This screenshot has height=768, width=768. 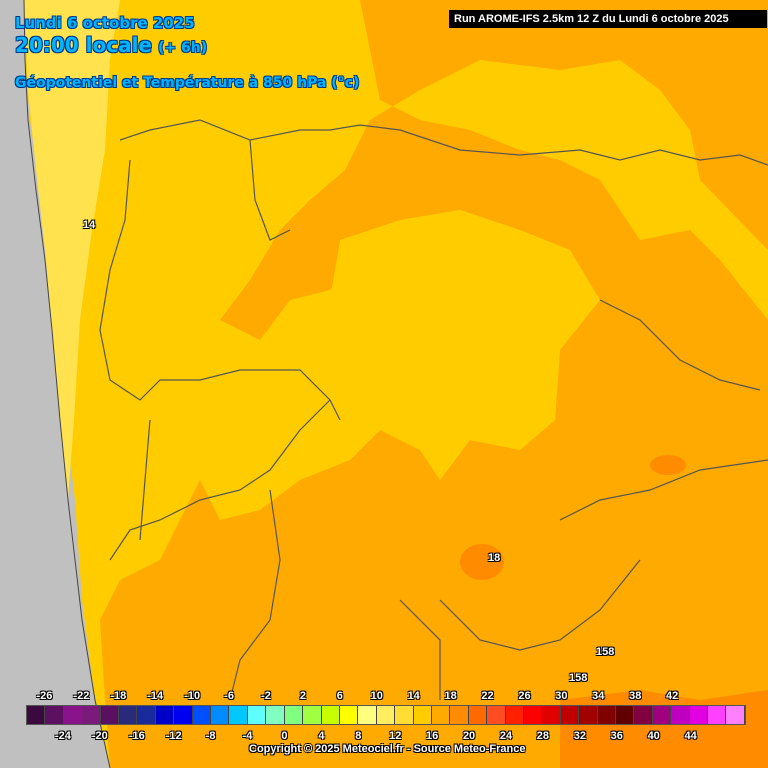 What do you see at coordinates (99, 736) in the screenshot?
I see `legend-tick-bottom: -20` at bounding box center [99, 736].